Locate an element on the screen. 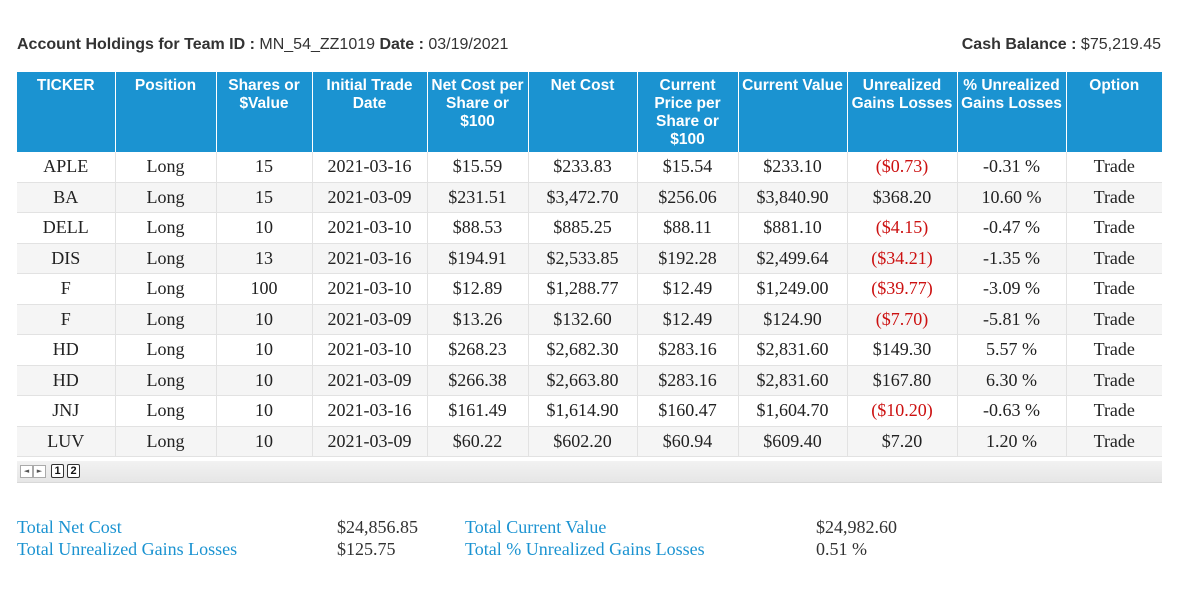 The height and width of the screenshot is (599, 1200). column-header-pct-unrealized: % Unrealized Gains Losses is located at coordinates (1011, 112).